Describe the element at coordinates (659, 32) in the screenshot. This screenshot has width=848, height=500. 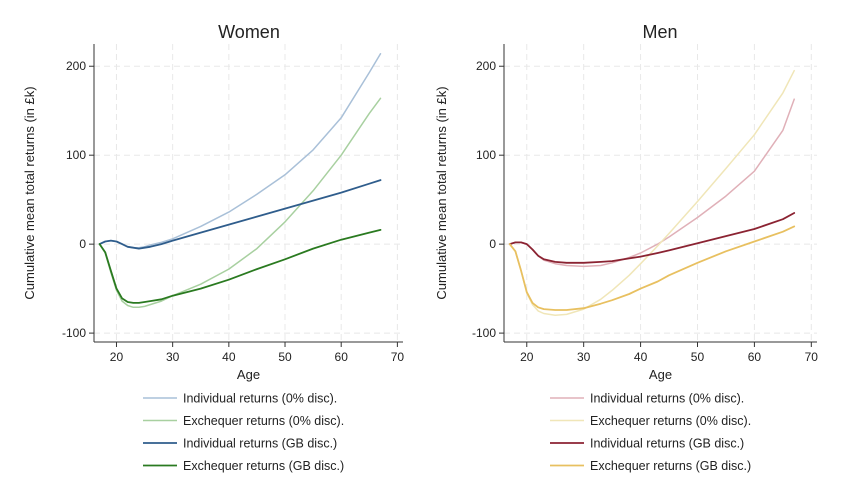
I see `chart-title: Men` at that location.